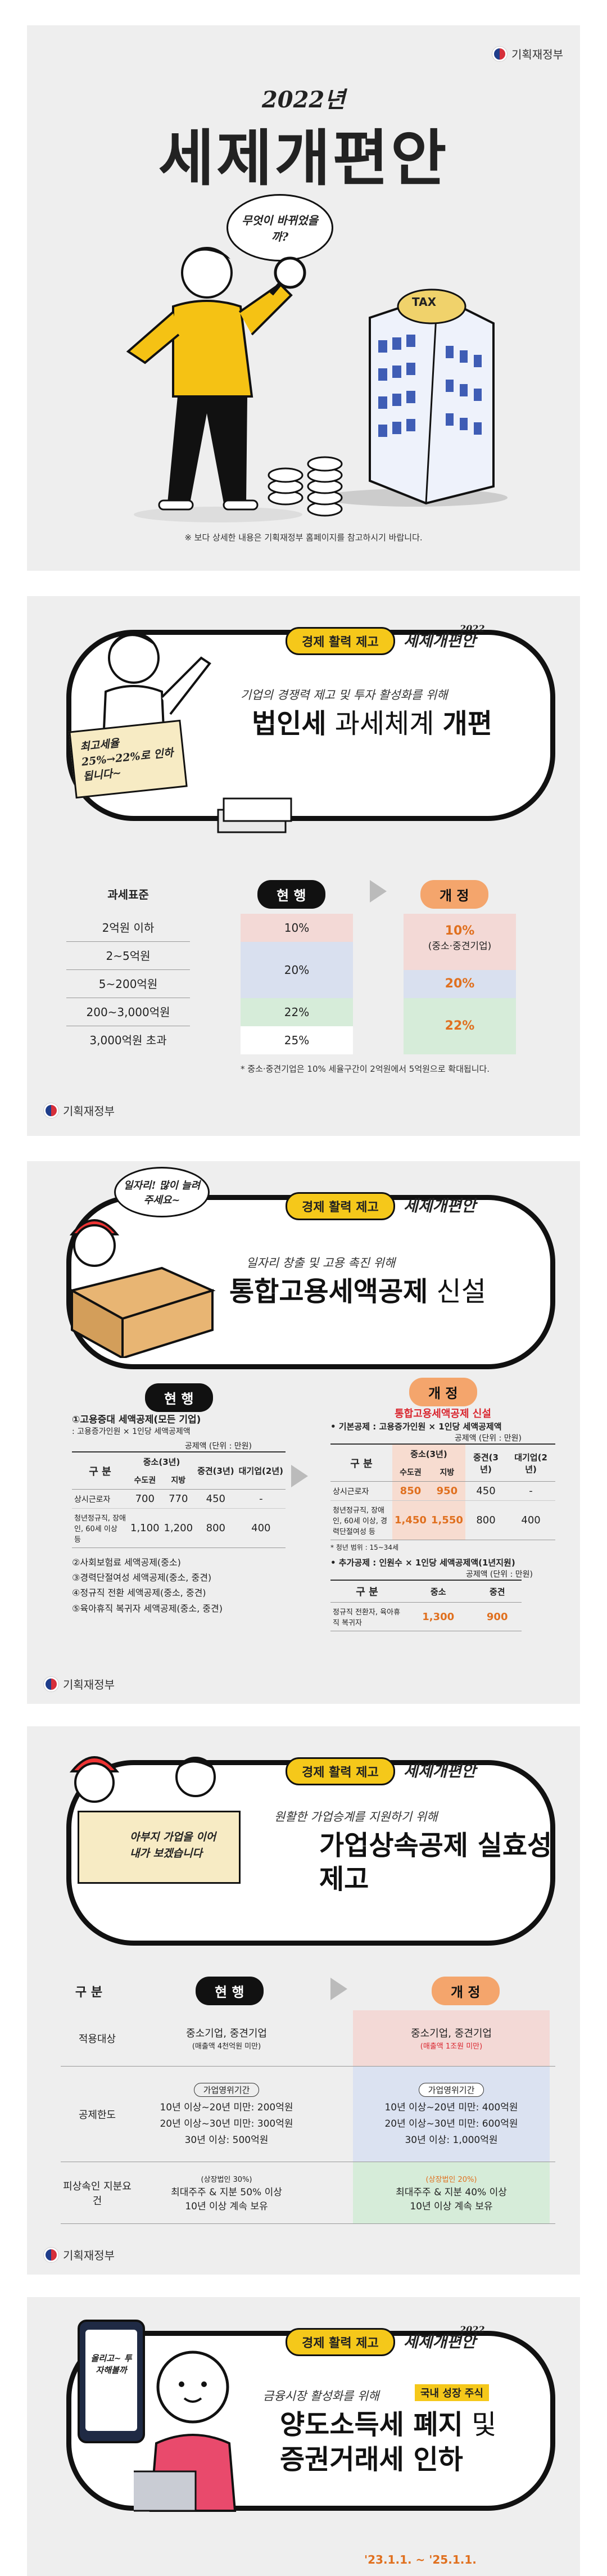  Describe the element at coordinates (410, 1520) in the screenshot. I see `table-cell: 1,450` at that location.